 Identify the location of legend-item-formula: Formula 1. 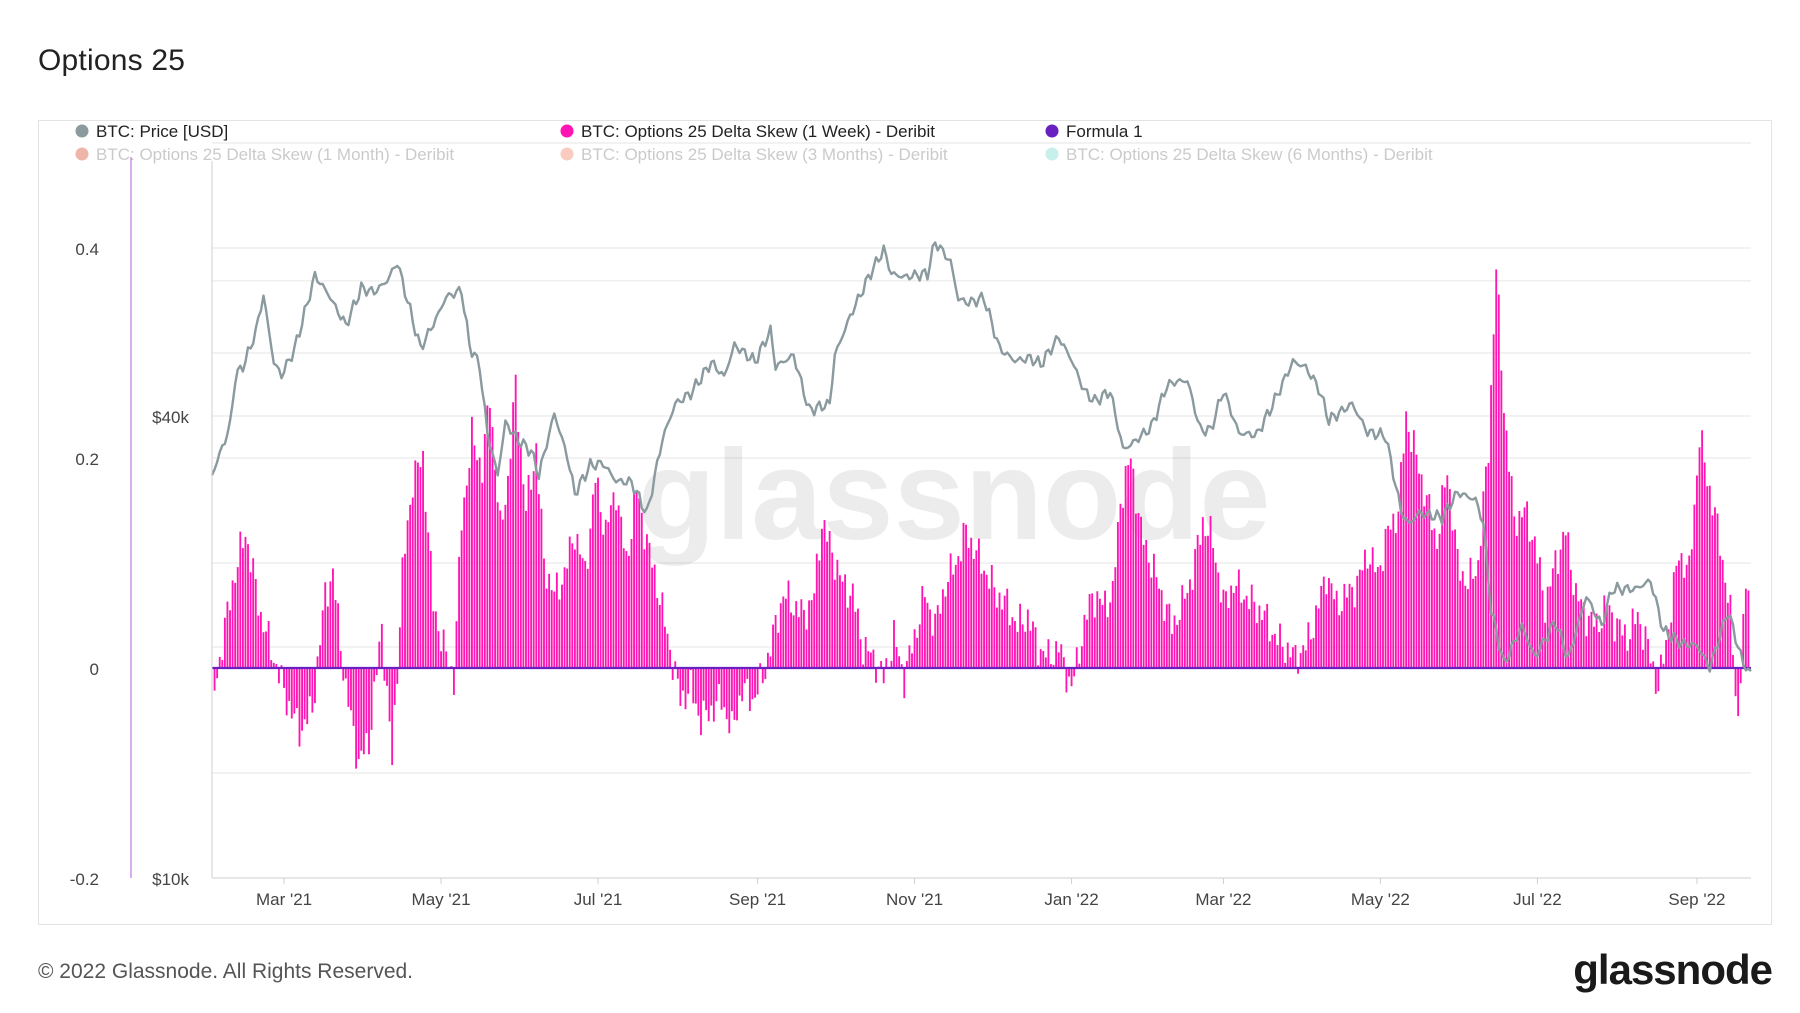
(1094, 131).